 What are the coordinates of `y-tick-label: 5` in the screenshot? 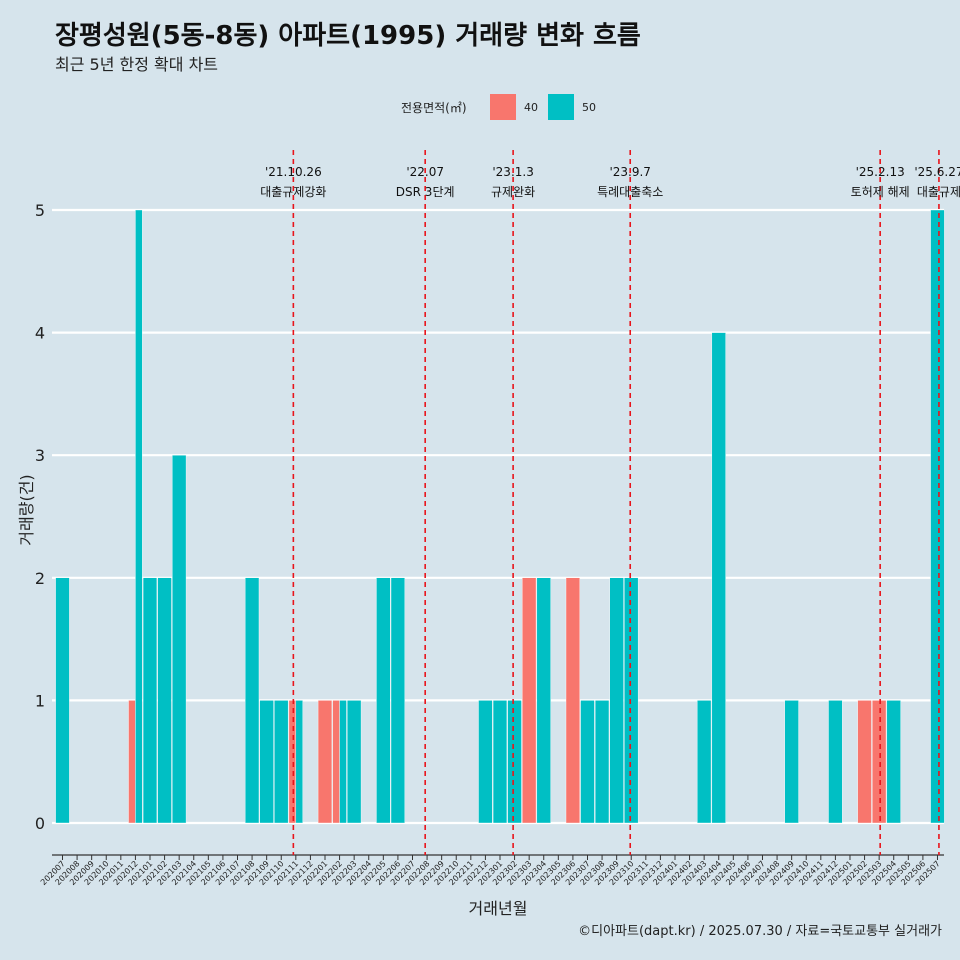 It's located at (40, 210).